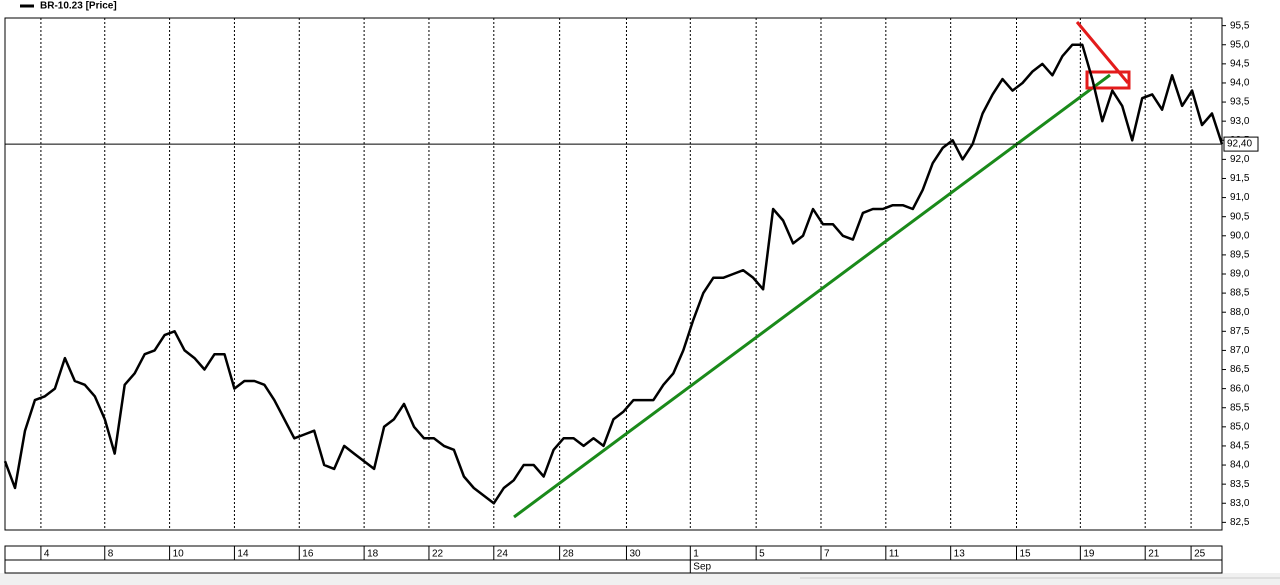 The height and width of the screenshot is (585, 1280). I want to click on y-tick-label: 94,5, so click(1240, 63).